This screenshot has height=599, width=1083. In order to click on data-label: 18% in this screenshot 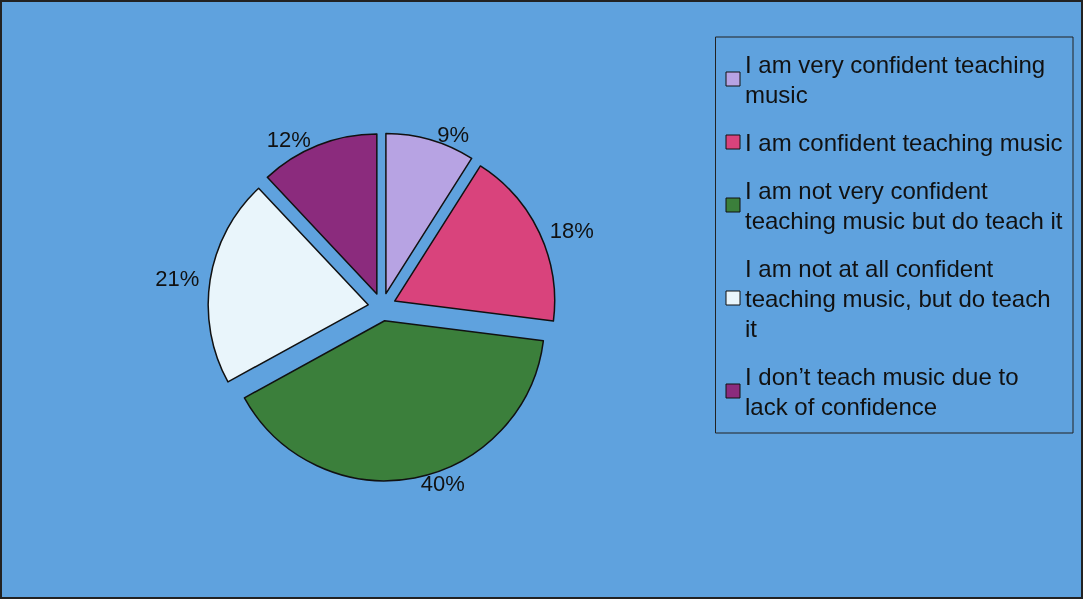, I will do `click(571, 230)`.